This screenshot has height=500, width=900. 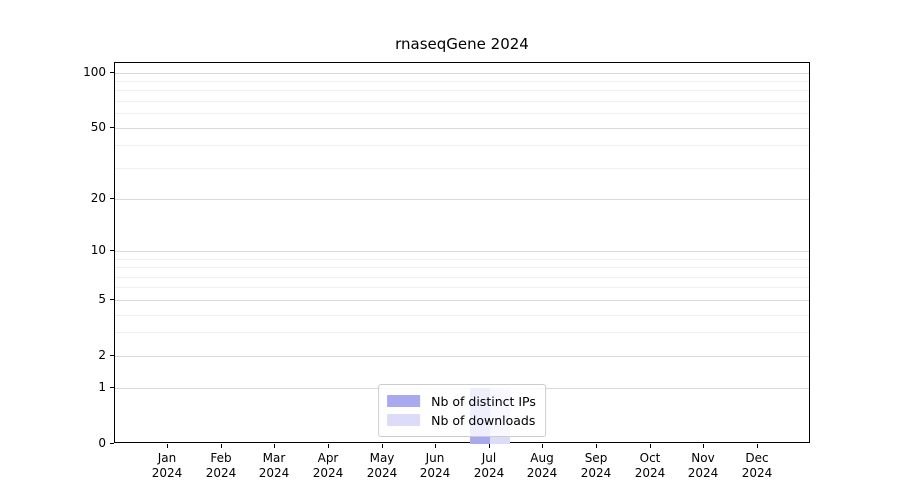 What do you see at coordinates (596, 465) in the screenshot?
I see `x-tick-label-sep-2024: Sep 2024` at bounding box center [596, 465].